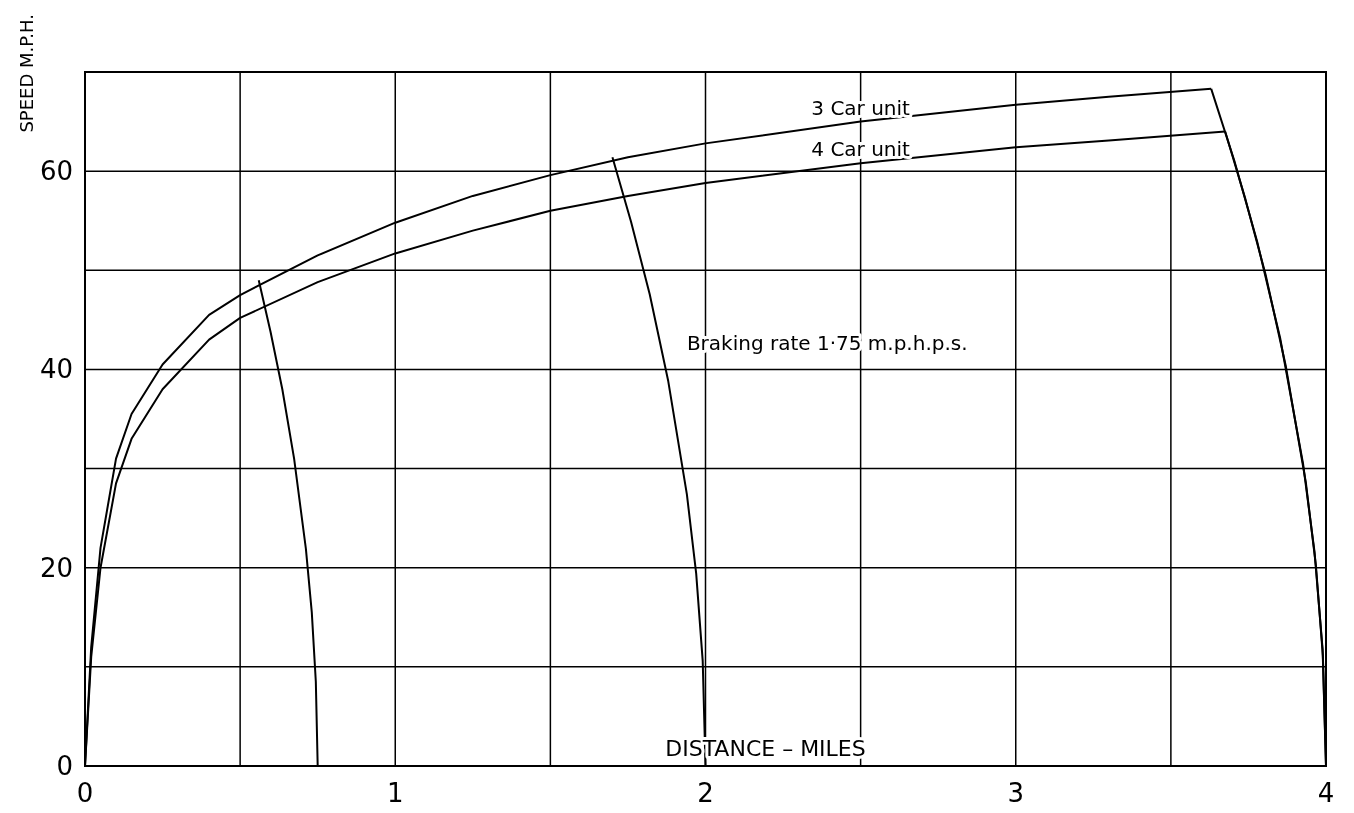 The image size is (1354, 813). Describe the element at coordinates (395, 793) in the screenshot. I see `x-tick-label: 1` at that location.